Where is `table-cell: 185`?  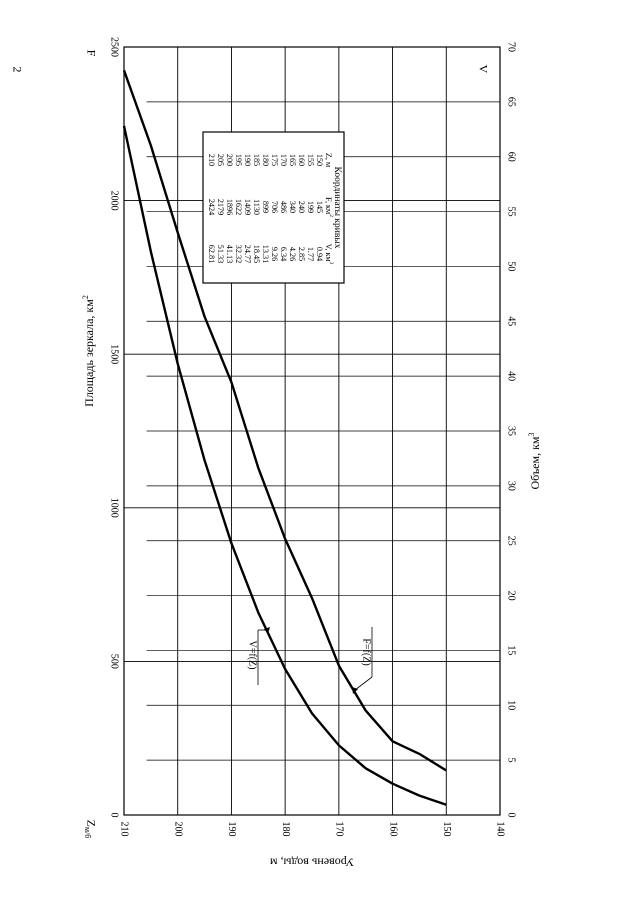 table-cell: 185 is located at coordinates (256, 160).